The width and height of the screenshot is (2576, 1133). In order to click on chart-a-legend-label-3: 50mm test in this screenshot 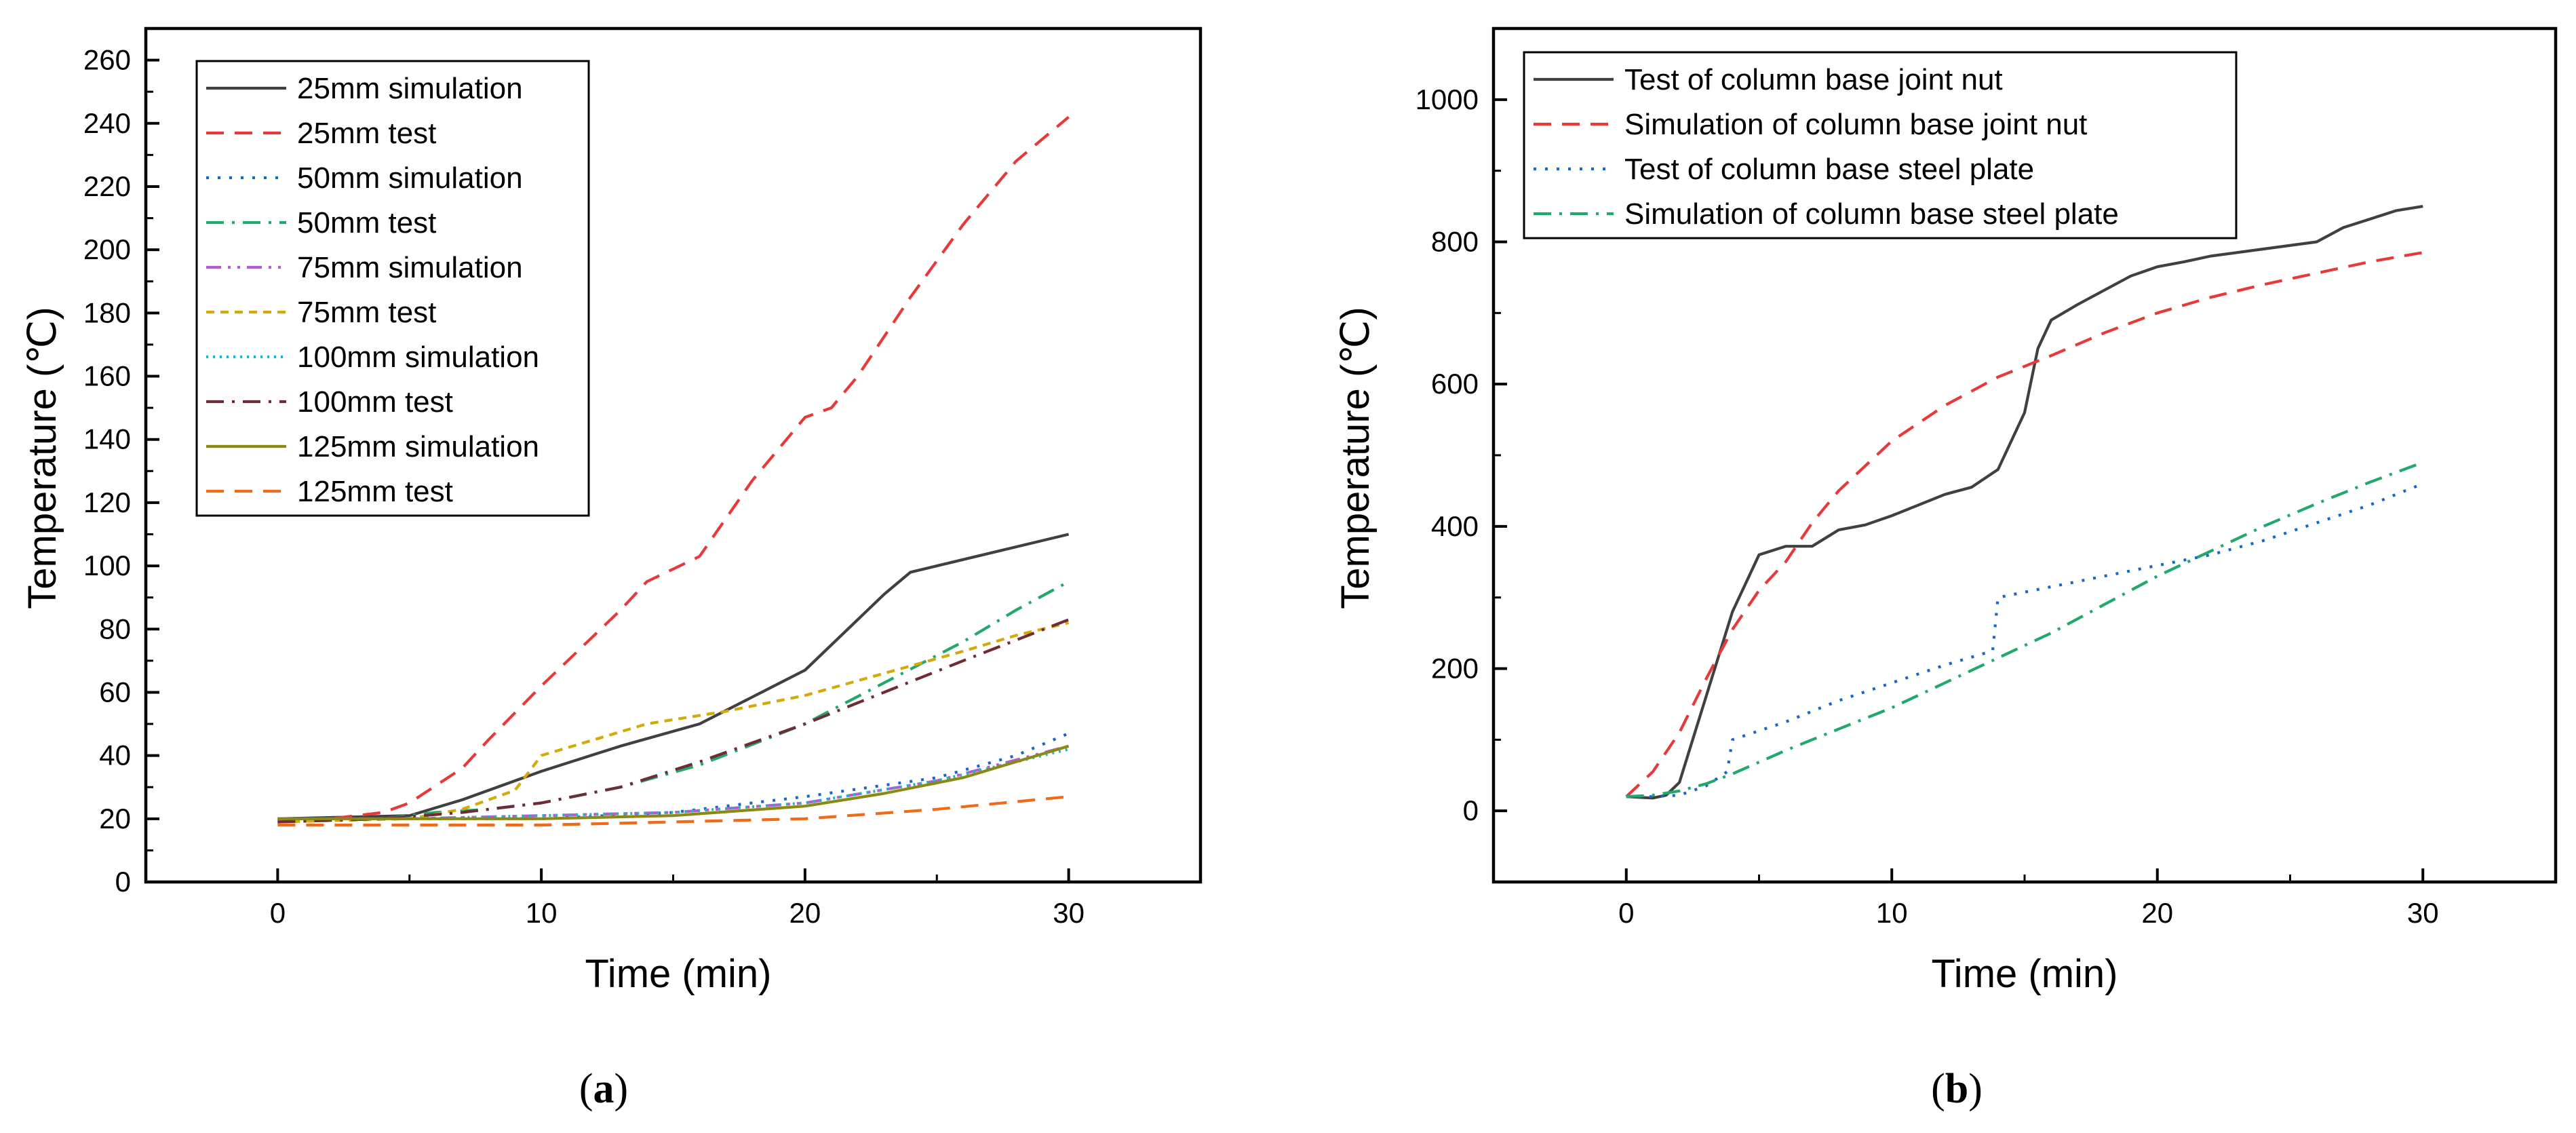, I will do `click(366, 223)`.